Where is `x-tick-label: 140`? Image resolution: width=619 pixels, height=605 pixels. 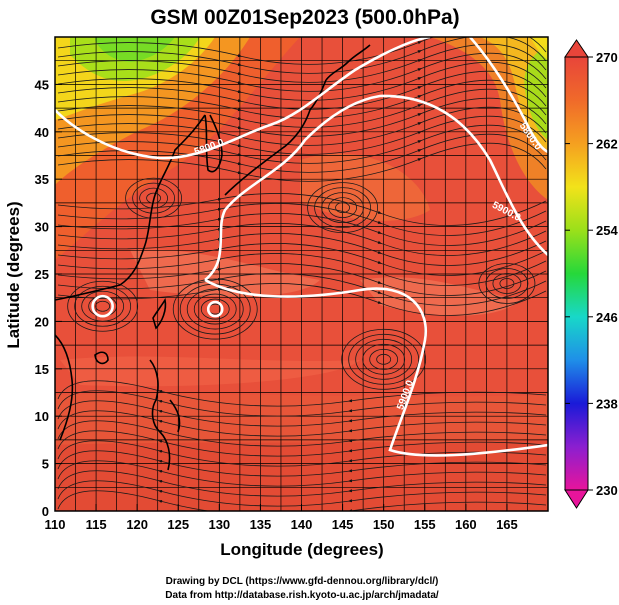 x-tick-label: 140 is located at coordinates (302, 524).